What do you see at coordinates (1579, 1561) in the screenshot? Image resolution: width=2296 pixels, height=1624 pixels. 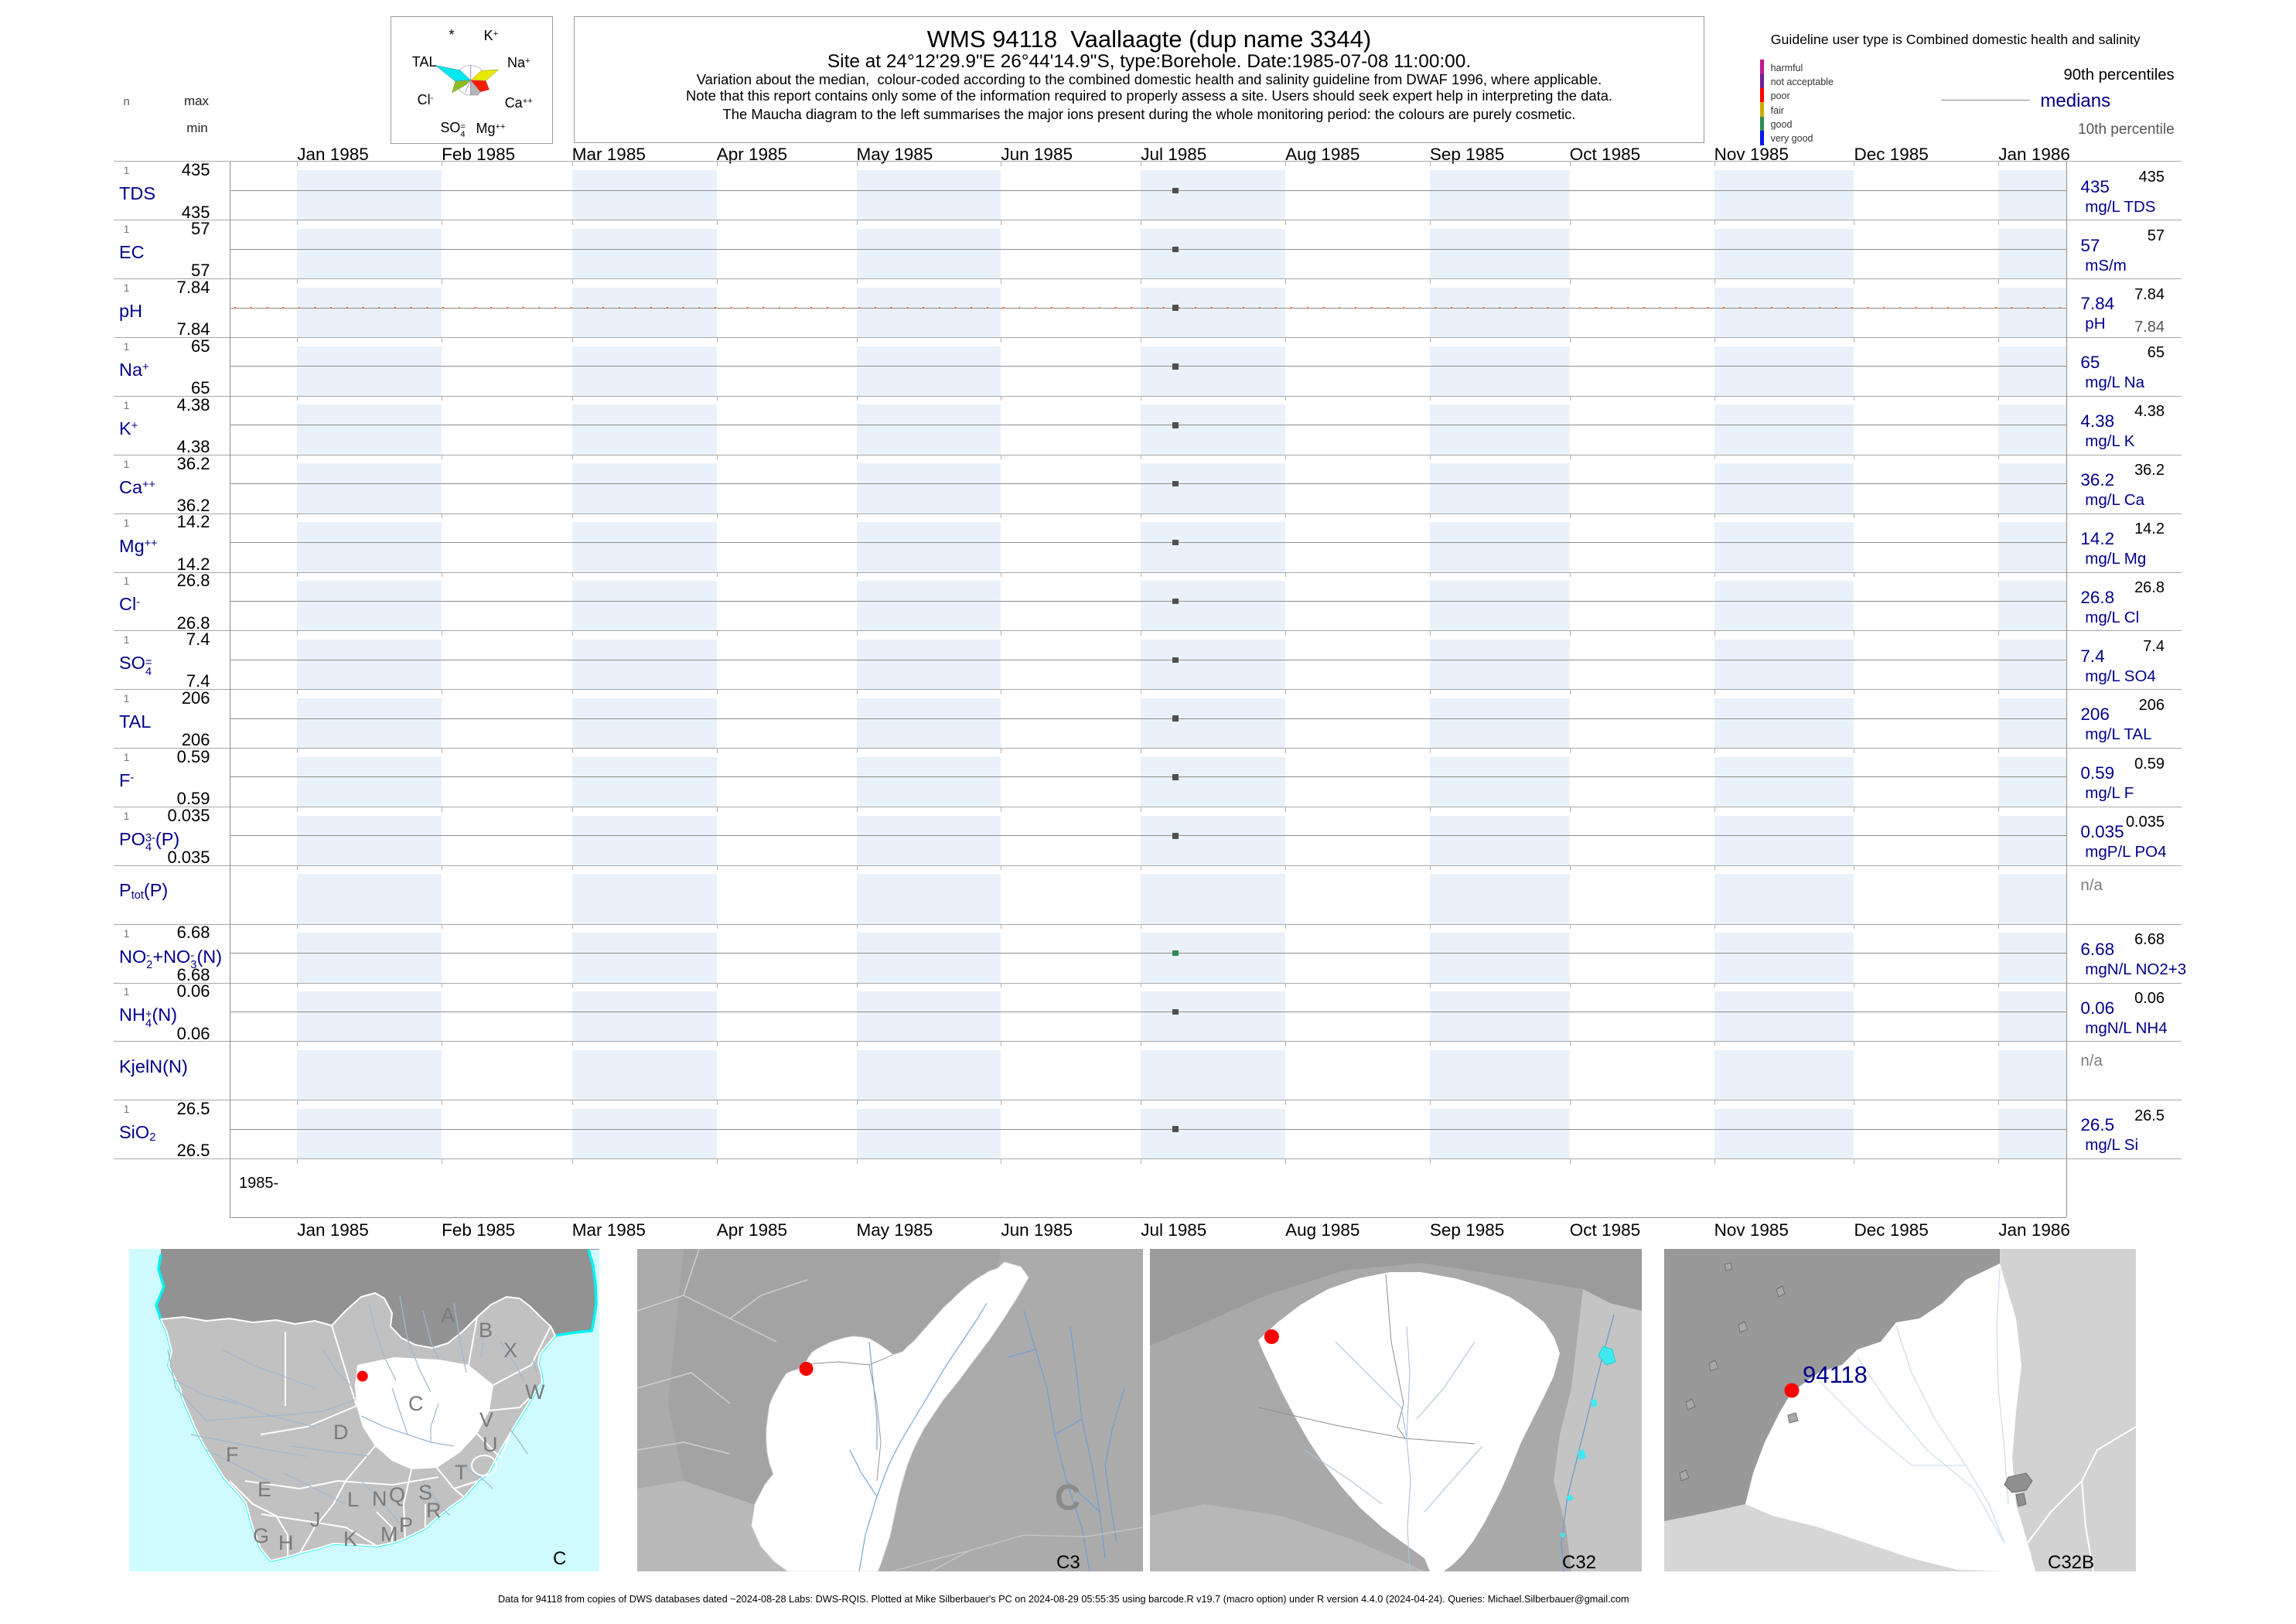 I see `svg-text: C32` at bounding box center [1579, 1561].